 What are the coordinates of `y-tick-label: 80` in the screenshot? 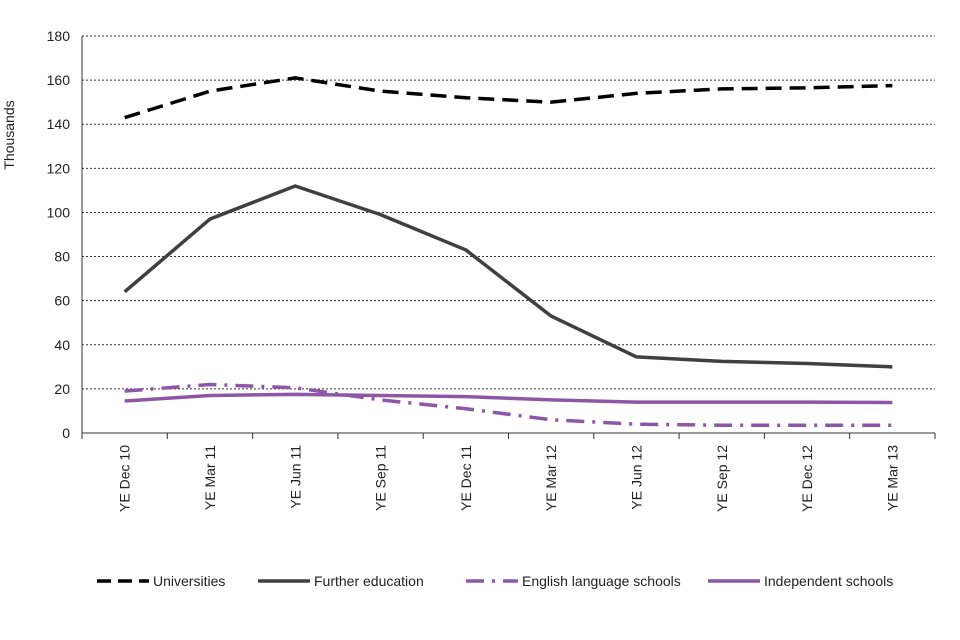 It's located at (62, 257).